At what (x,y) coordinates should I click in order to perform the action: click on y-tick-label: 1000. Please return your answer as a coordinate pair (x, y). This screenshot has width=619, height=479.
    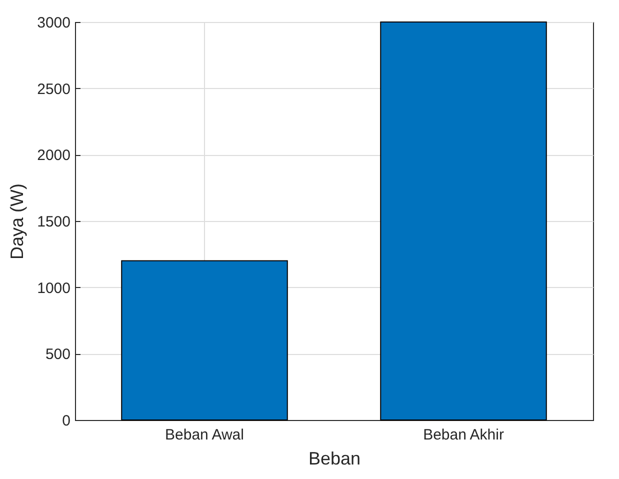
    Looking at the image, I should click on (53, 288).